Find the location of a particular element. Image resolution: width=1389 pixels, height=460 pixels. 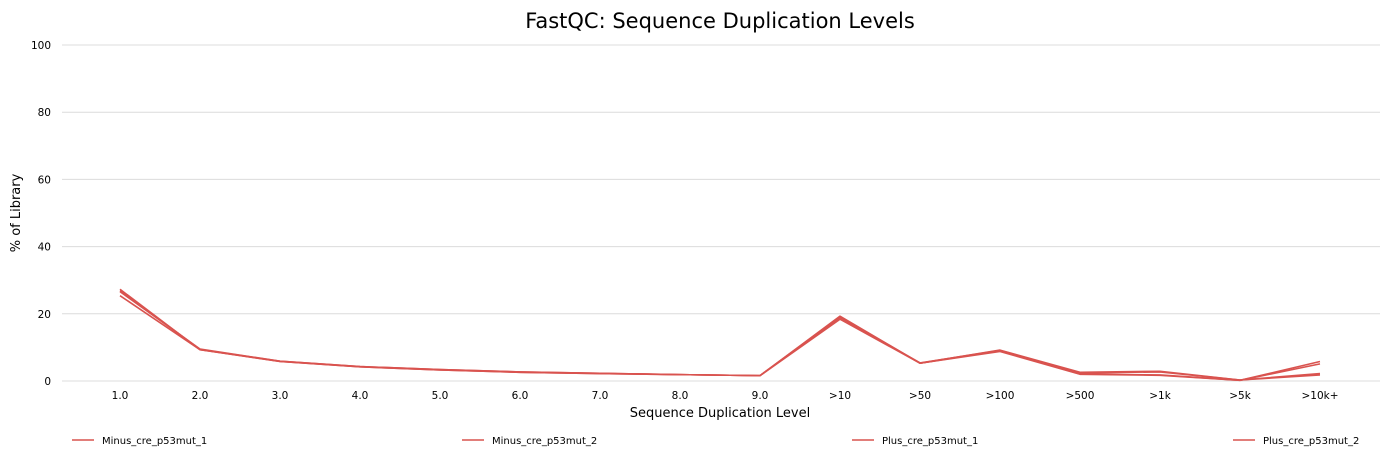

x-tick-label: >5k is located at coordinates (1240, 396).